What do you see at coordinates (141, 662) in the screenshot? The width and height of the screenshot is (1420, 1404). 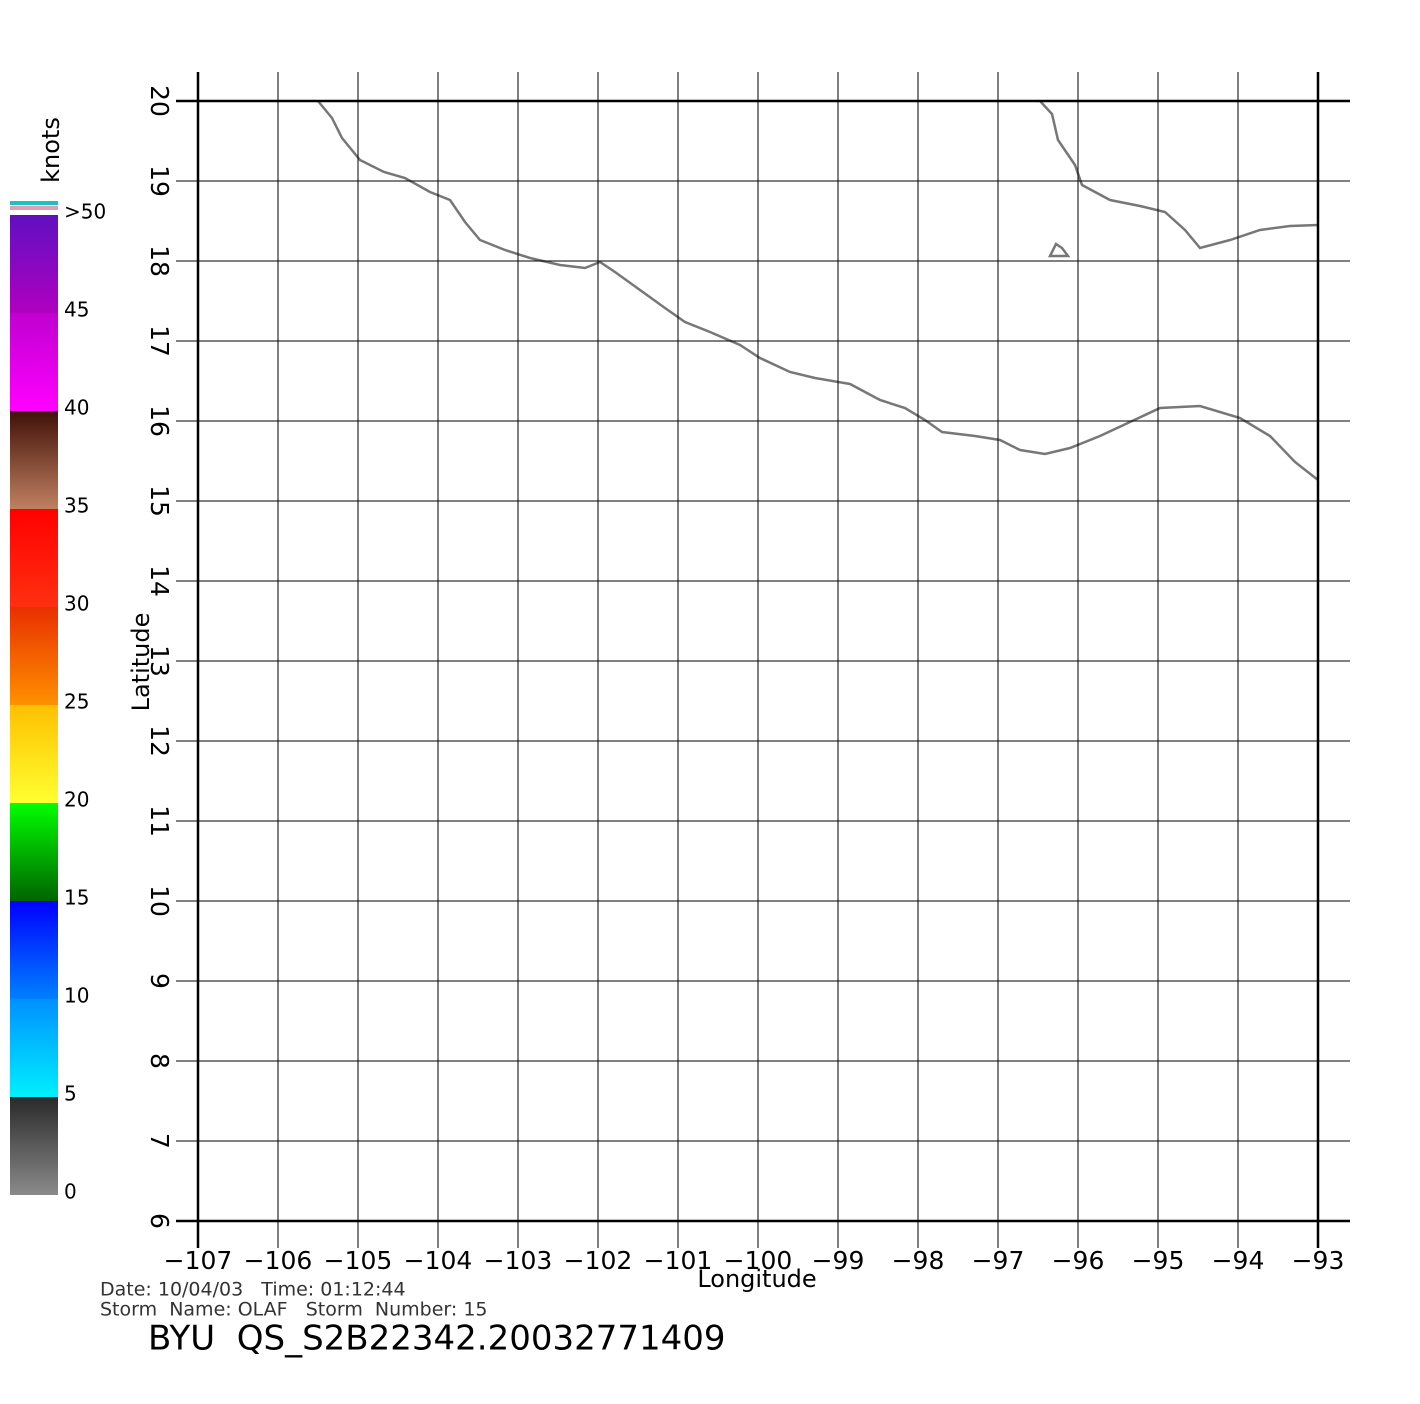 I see `y-axis-label: Latitude` at bounding box center [141, 662].